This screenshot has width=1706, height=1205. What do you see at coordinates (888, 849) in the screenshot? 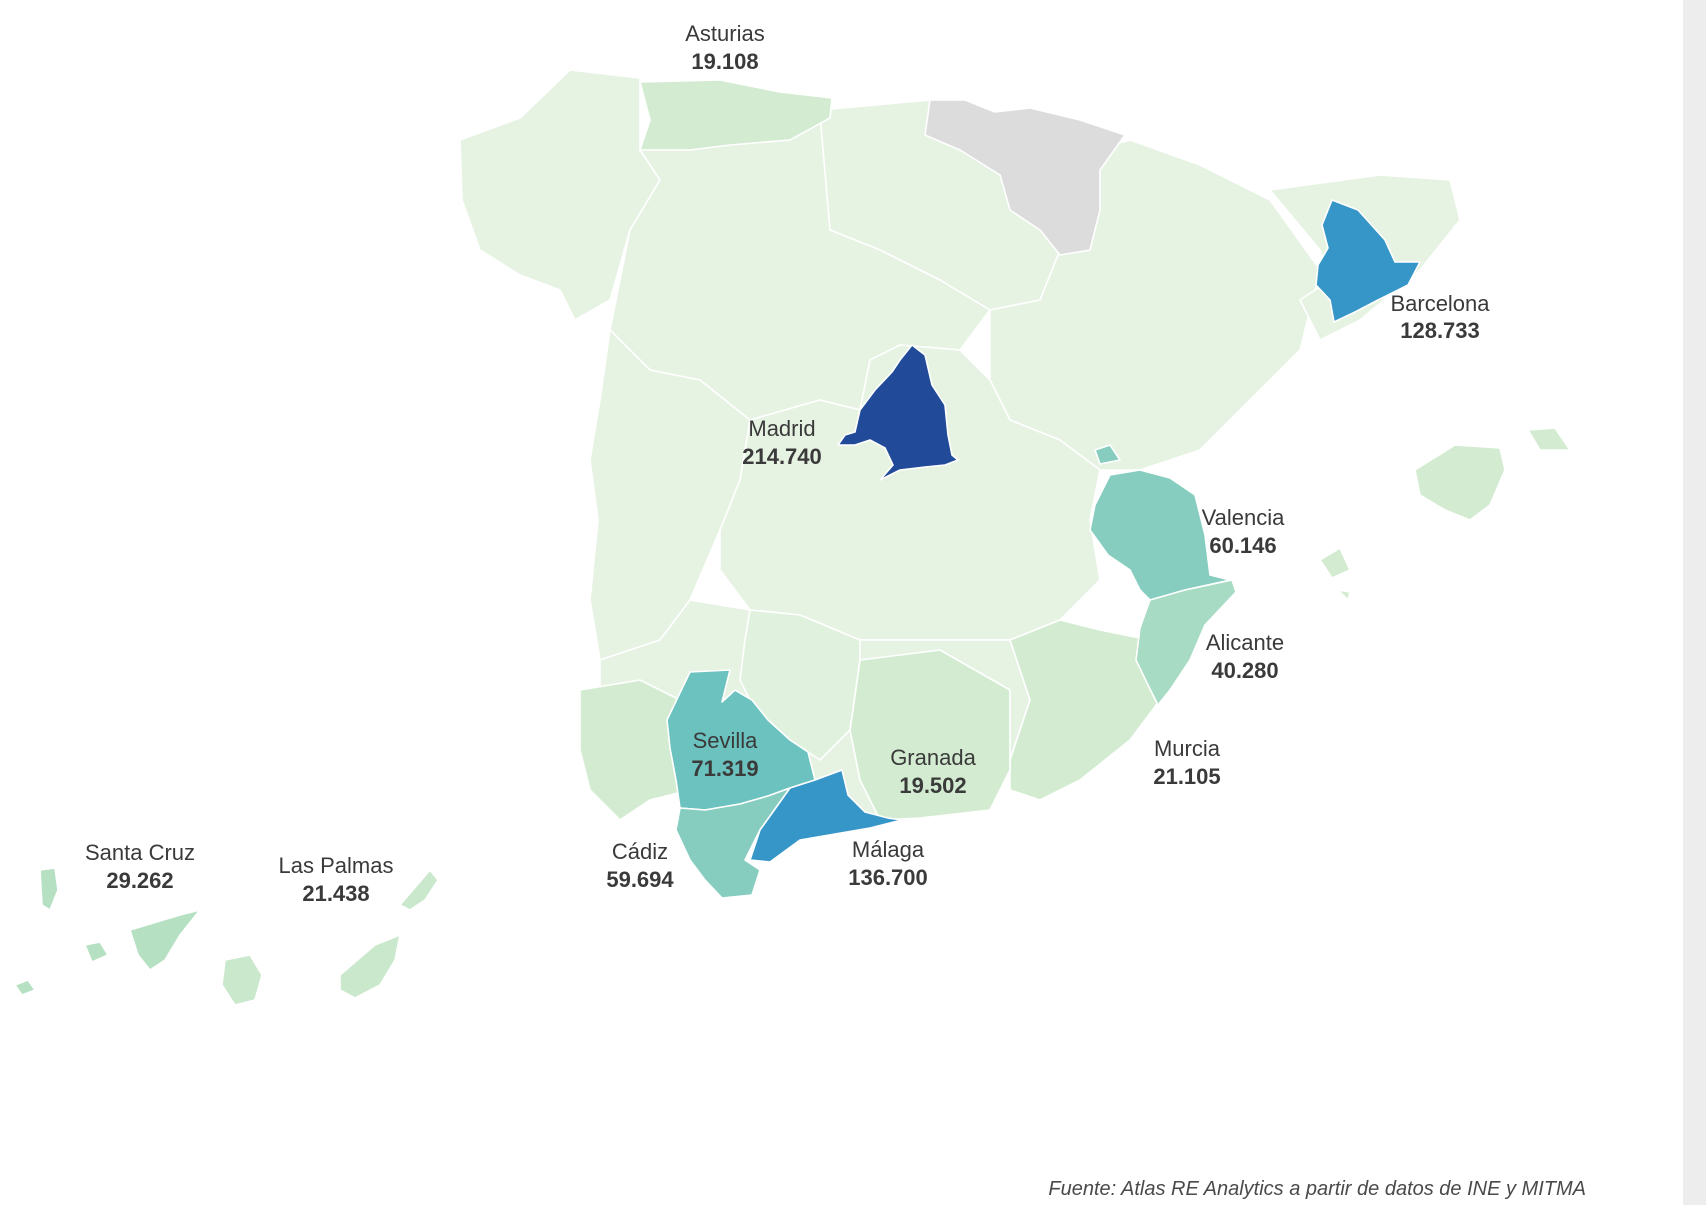
I see `label-malaga-name: Málaga` at bounding box center [888, 849].